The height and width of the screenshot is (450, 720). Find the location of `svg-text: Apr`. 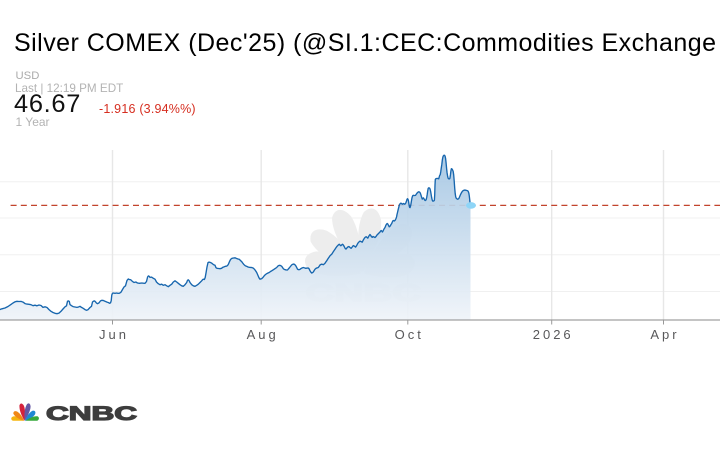

svg-text: Apr is located at coordinates (664, 334).